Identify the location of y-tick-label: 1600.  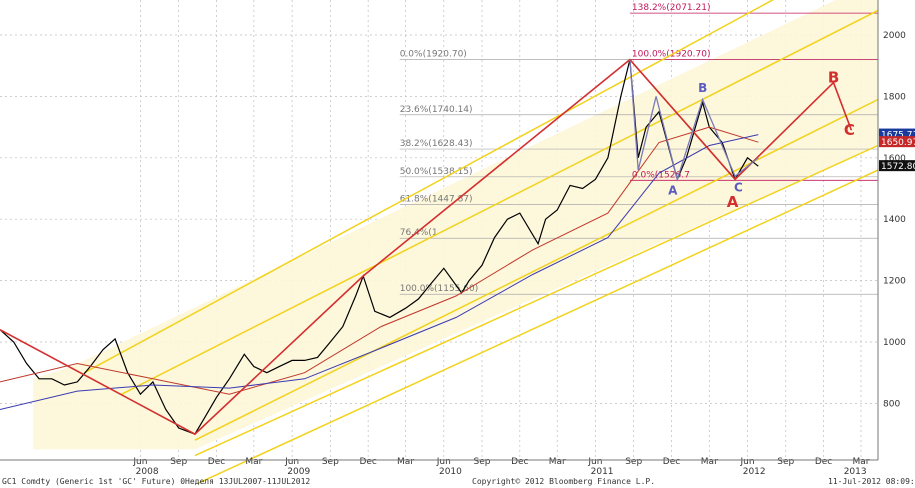
(894, 159).